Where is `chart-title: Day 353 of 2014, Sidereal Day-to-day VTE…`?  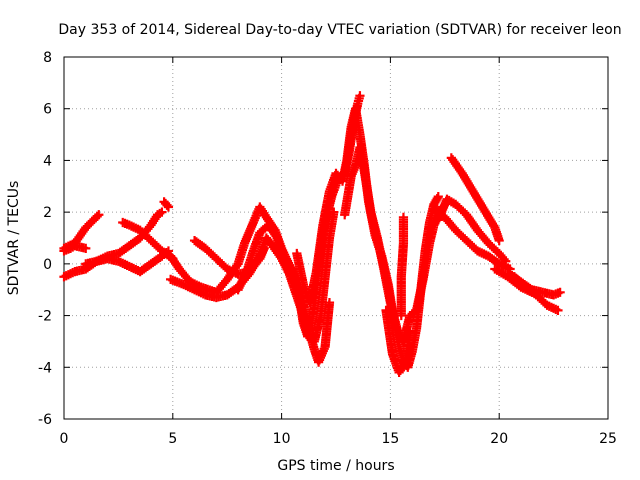 chart-title: Day 353 of 2014, Sidereal Day-to-day VTE… is located at coordinates (339, 30).